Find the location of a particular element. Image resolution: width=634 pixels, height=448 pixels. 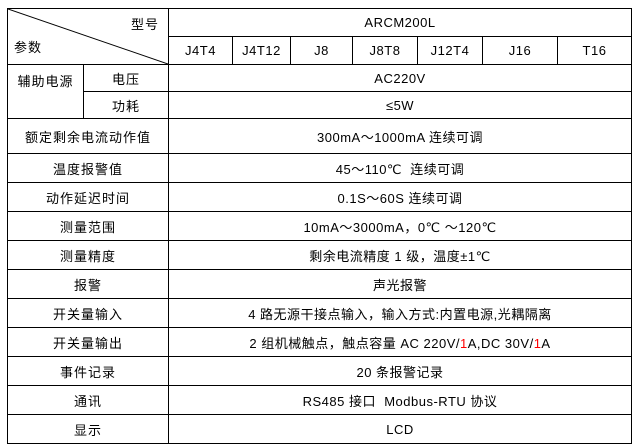

row-value-action-delay: 0.1S～60S 连续可调 is located at coordinates (400, 197).